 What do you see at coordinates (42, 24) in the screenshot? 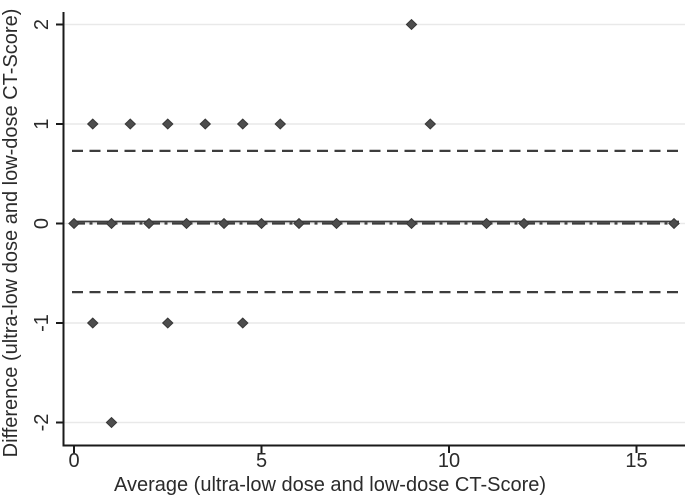
I see `y-tick-label: 2` at bounding box center [42, 24].